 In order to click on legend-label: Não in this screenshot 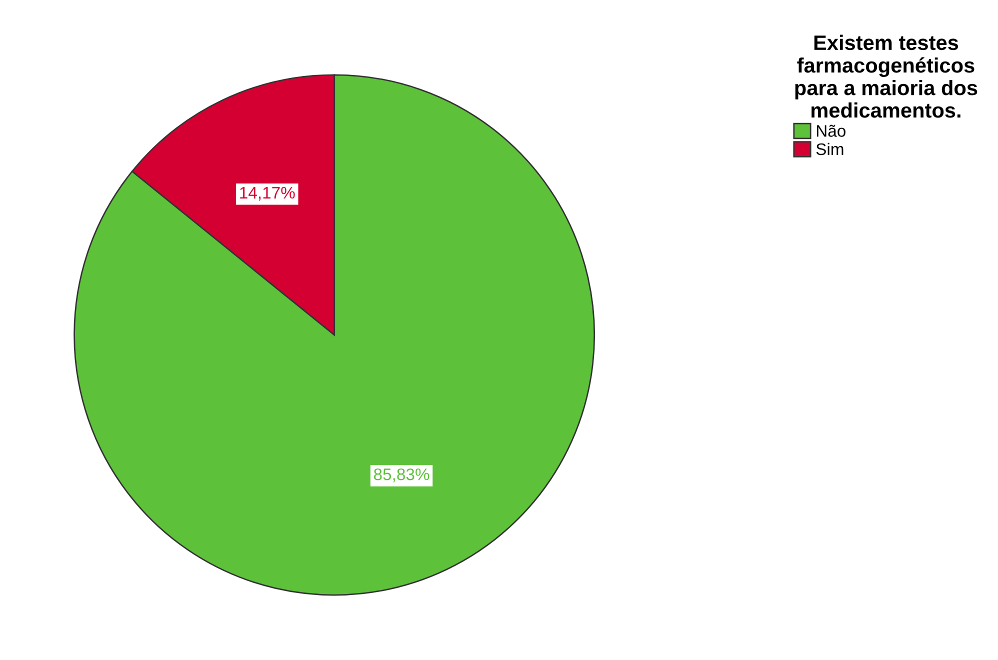, I will do `click(831, 130)`.